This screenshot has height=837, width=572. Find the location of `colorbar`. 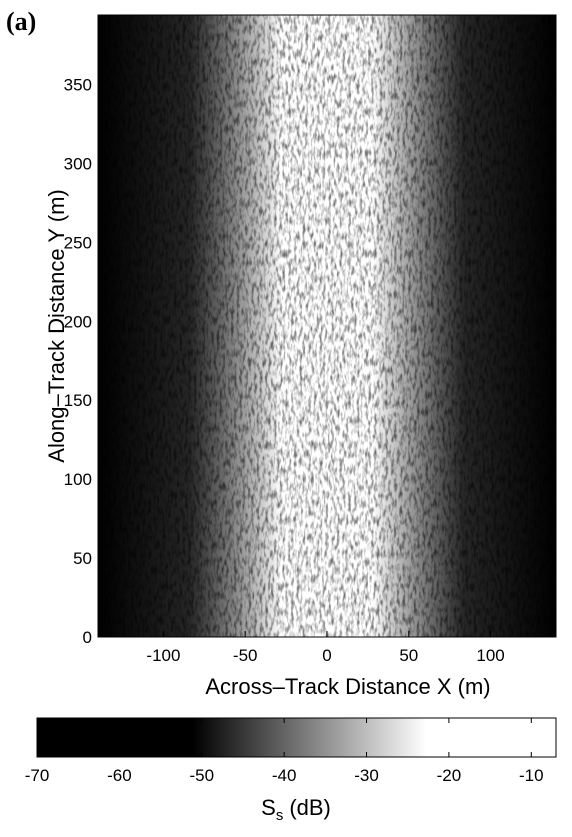

colorbar is located at coordinates (296, 737).